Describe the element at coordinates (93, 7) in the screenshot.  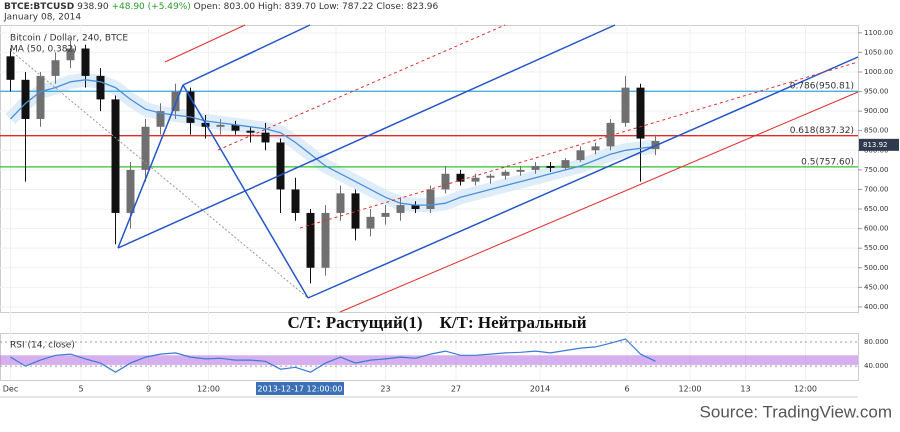
I see `last: 938.90` at that location.